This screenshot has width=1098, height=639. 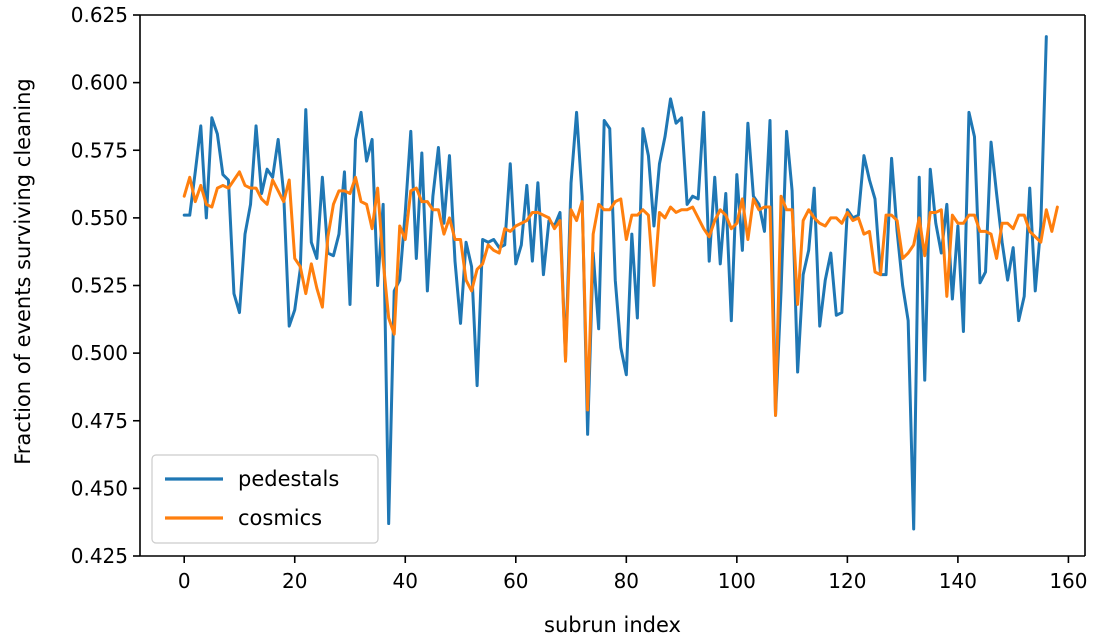 What do you see at coordinates (99, 488) in the screenshot?
I see `y-tick-label: 0.450` at bounding box center [99, 488].